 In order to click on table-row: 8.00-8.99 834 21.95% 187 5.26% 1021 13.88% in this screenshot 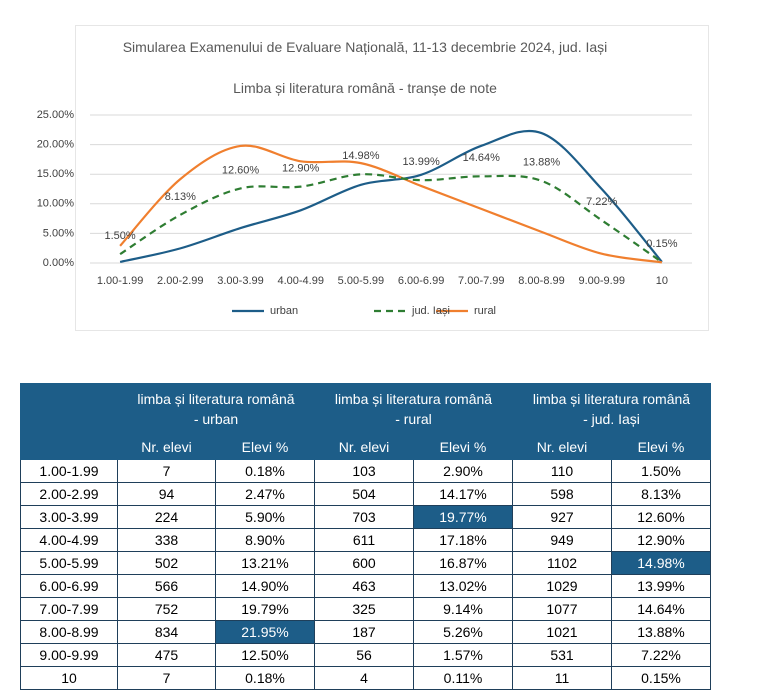, I will do `click(365, 632)`.